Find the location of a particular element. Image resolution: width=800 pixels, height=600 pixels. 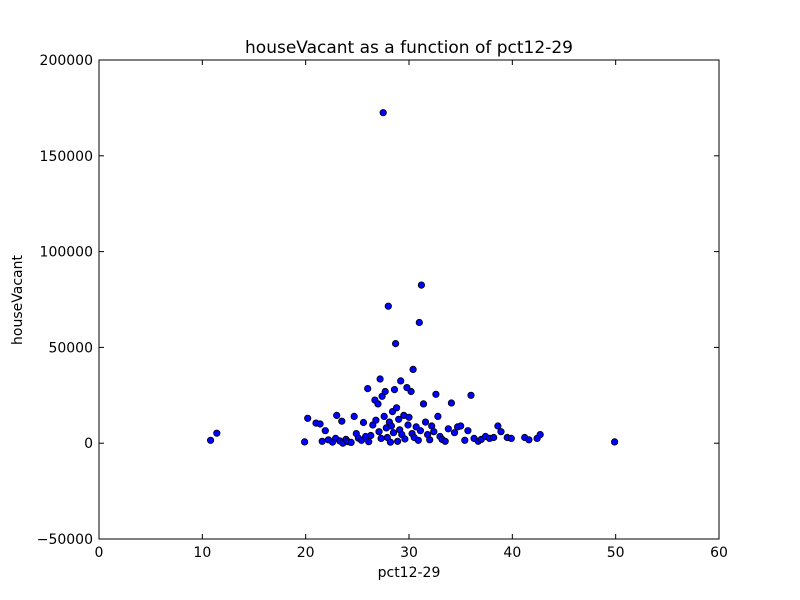

x-tick-label: 40 is located at coordinates (512, 553).